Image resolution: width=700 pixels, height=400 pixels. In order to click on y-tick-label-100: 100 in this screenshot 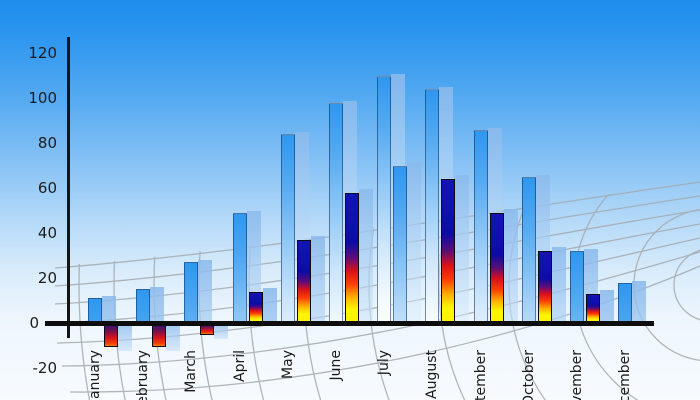, I will do `click(42, 97)`.